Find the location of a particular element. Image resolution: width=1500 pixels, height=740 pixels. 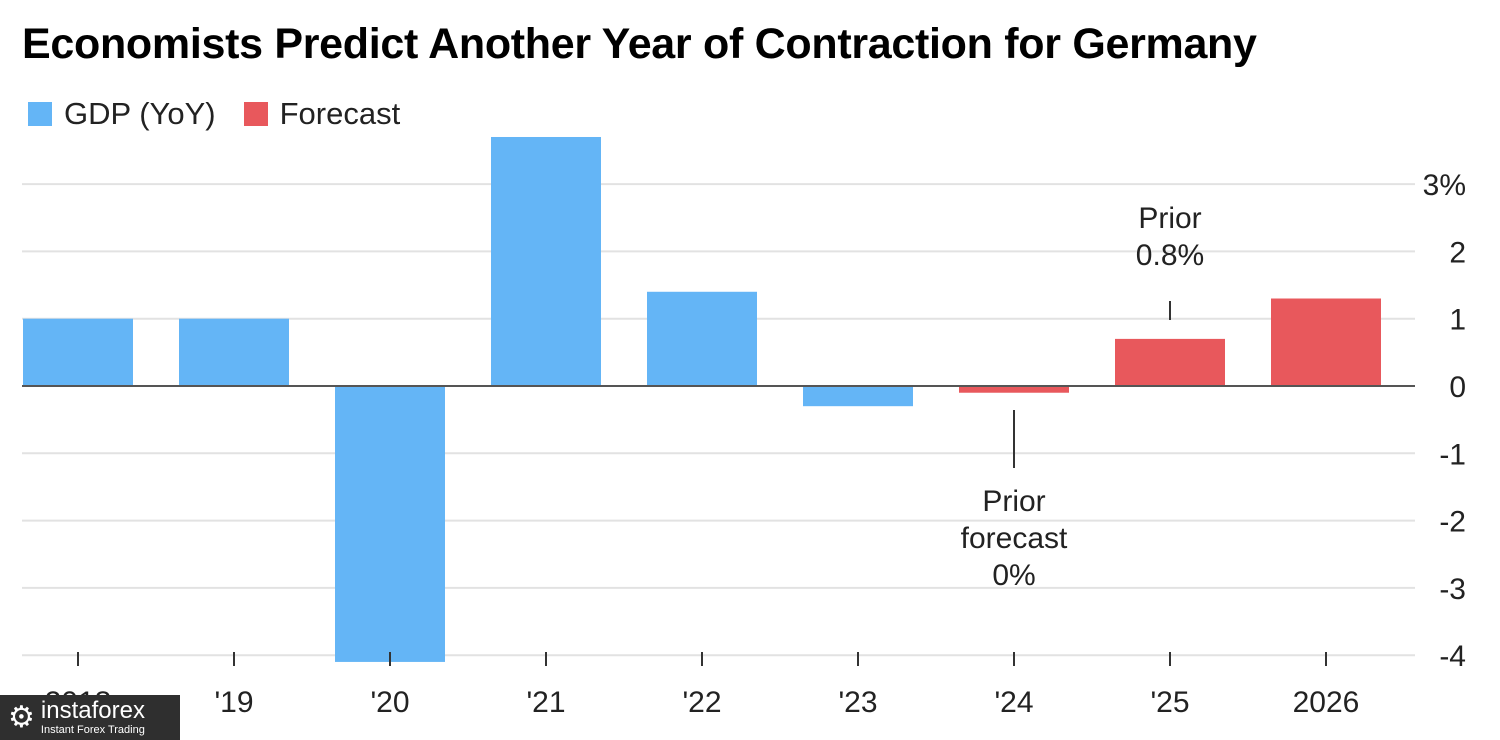

annotation-text: 0% is located at coordinates (1013, 575).